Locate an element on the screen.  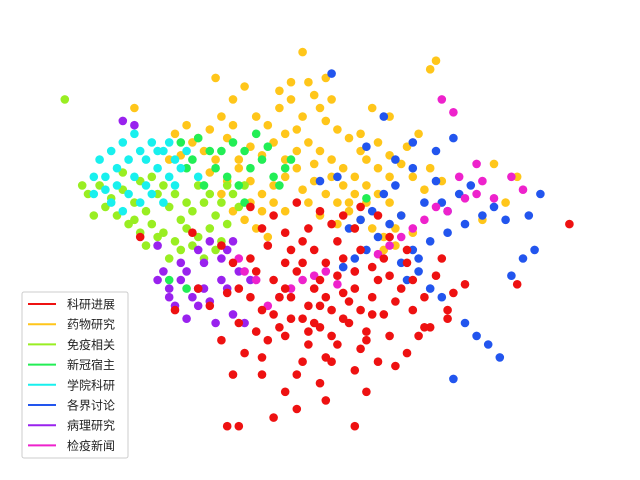
legend-entry-5: 各界讨论 is located at coordinates (71, 405).